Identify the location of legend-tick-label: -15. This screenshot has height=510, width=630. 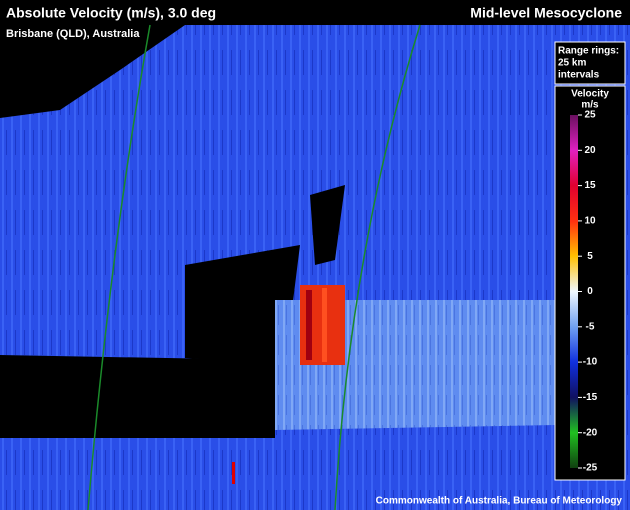
(590, 397).